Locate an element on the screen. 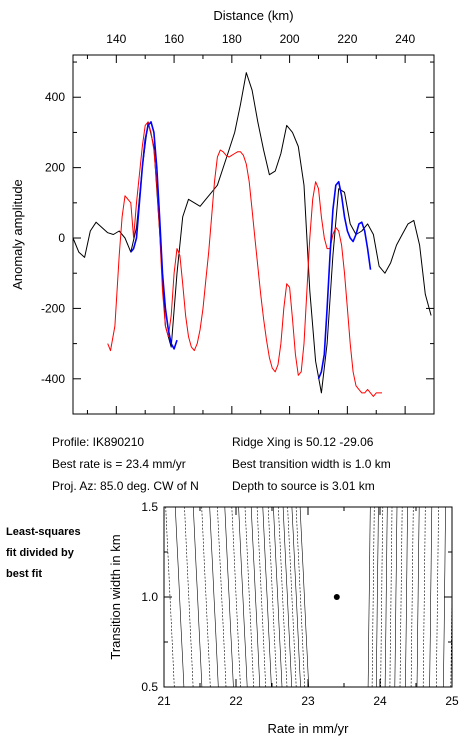 The width and height of the screenshot is (467, 745). width-tick-label: 1.5 is located at coordinates (149, 507).